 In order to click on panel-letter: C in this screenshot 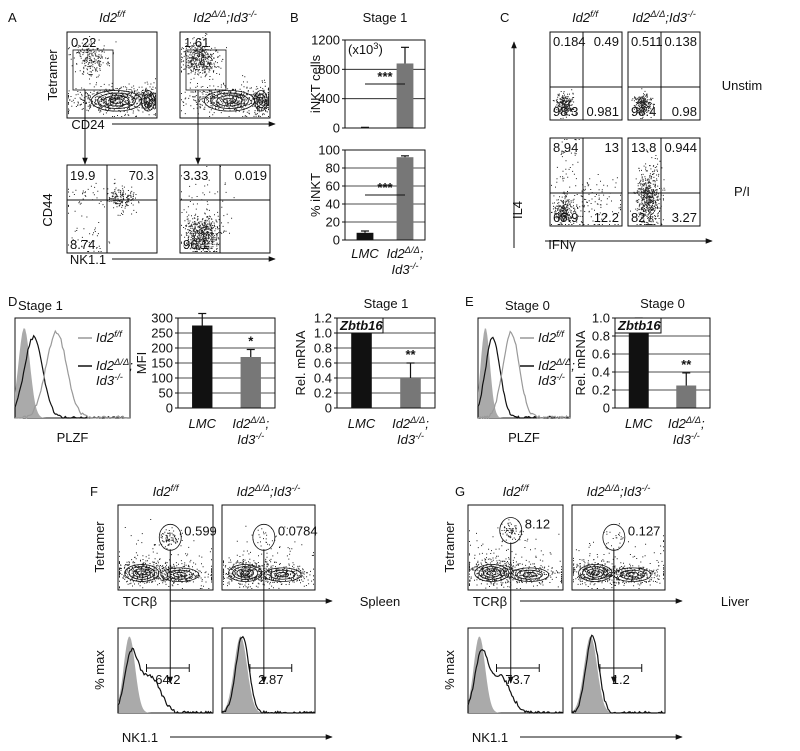, I will do `click(504, 17)`.